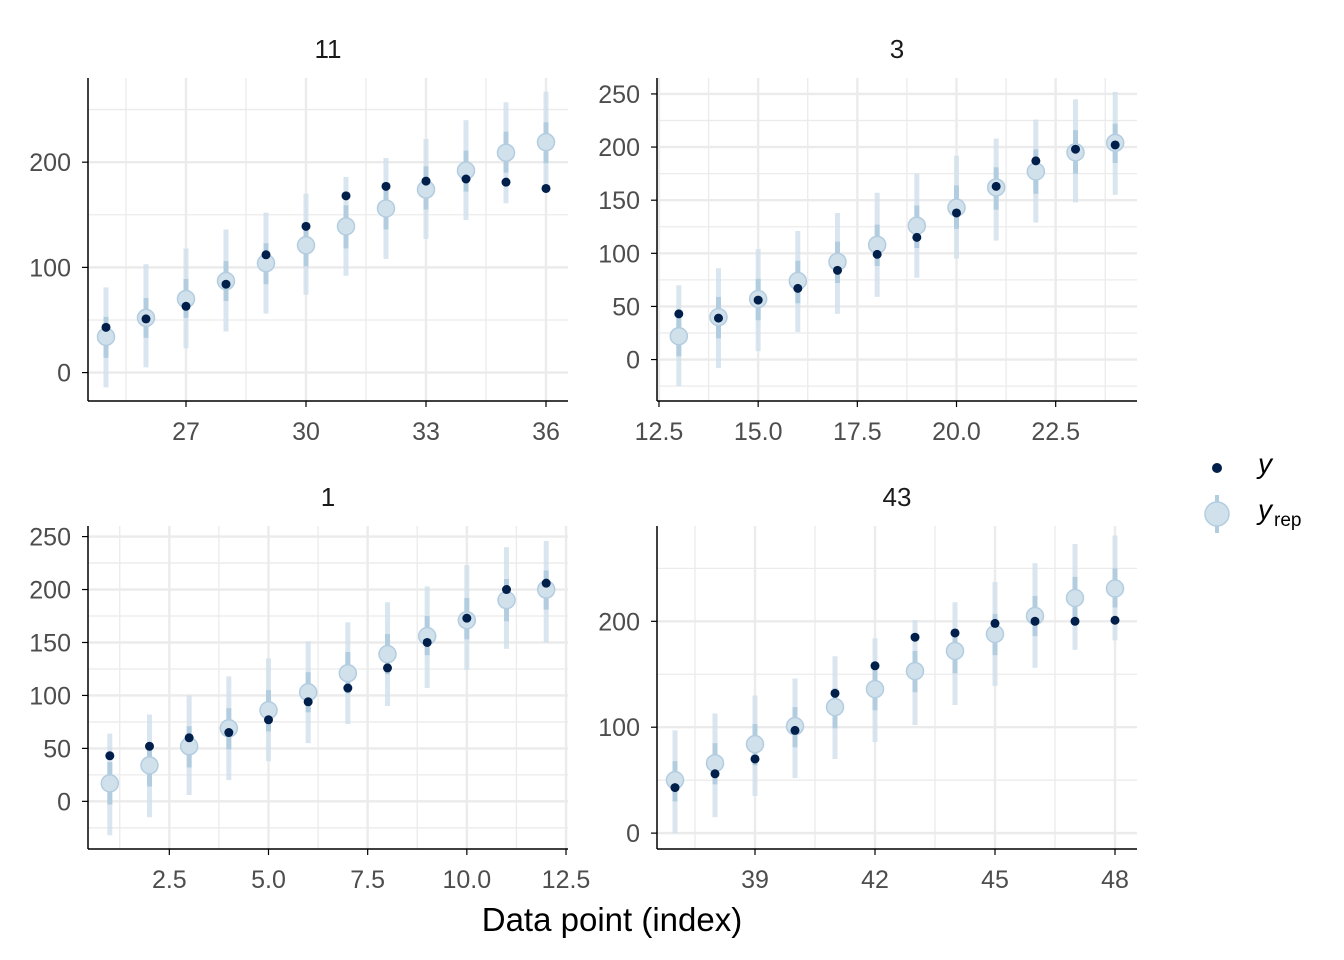 This screenshot has height=960, width=1344. Describe the element at coordinates (467, 880) in the screenshot. I see `x-tick-label: 10.0` at that location.